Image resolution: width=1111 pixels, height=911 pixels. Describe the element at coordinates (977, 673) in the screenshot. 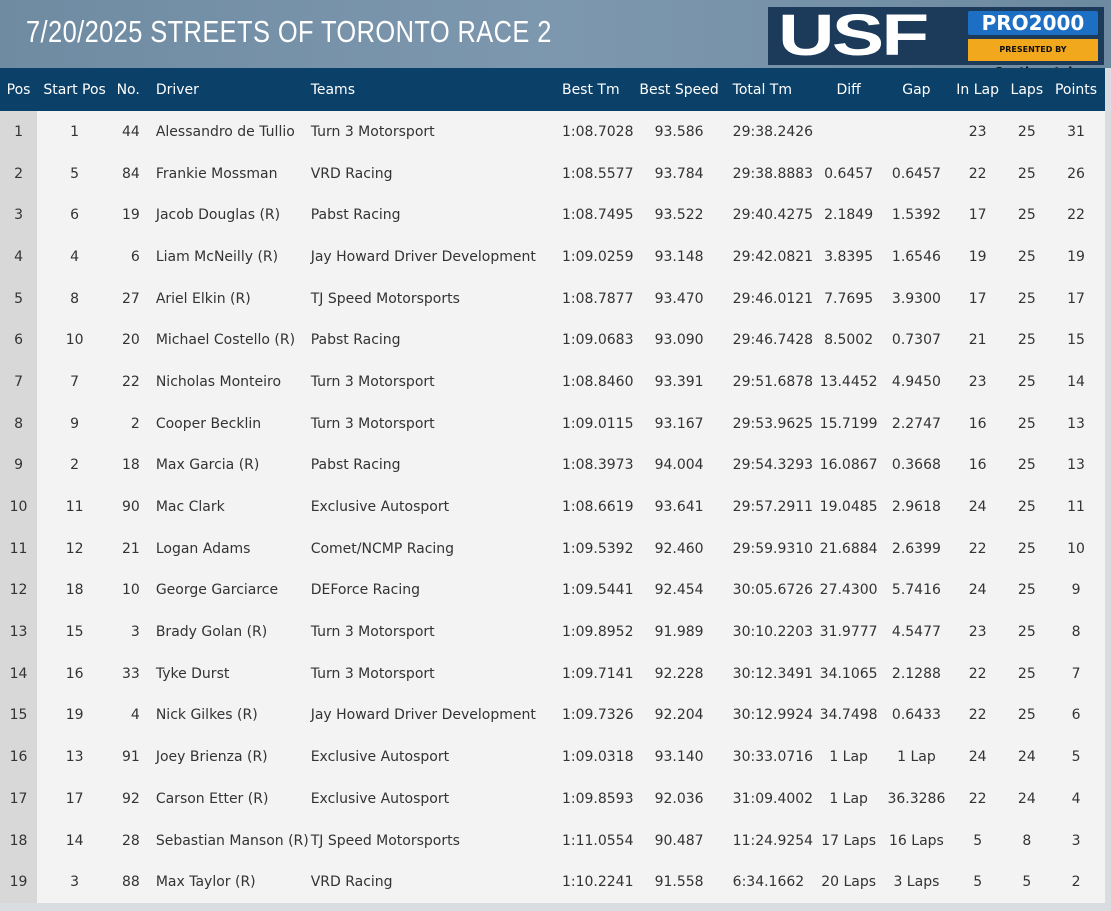

I see `cell-in-lap: 22` at that location.